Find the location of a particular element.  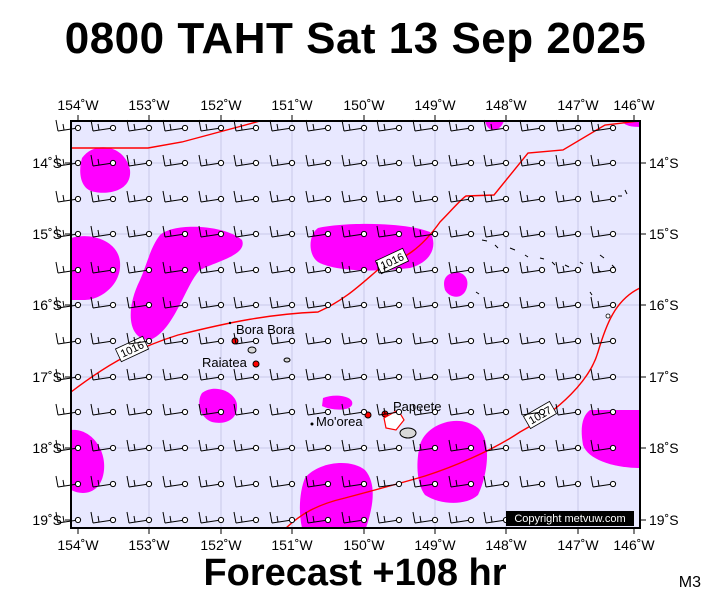

copyright-box is located at coordinates (570, 518).